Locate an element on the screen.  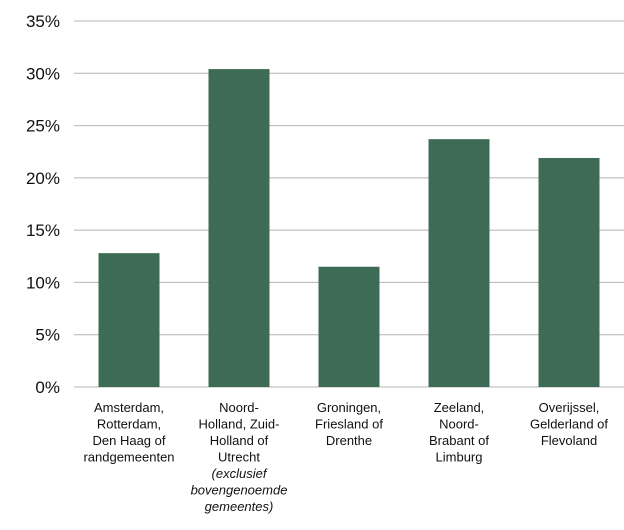
x-tick-label-line: Holland of is located at coordinates (239, 440).